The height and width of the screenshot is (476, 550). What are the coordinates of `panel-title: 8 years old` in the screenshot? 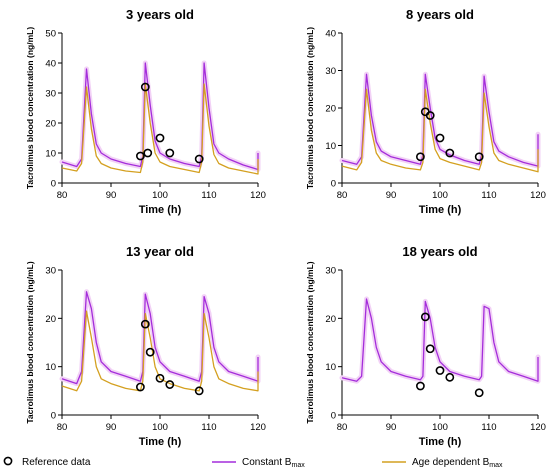 It's located at (440, 14).